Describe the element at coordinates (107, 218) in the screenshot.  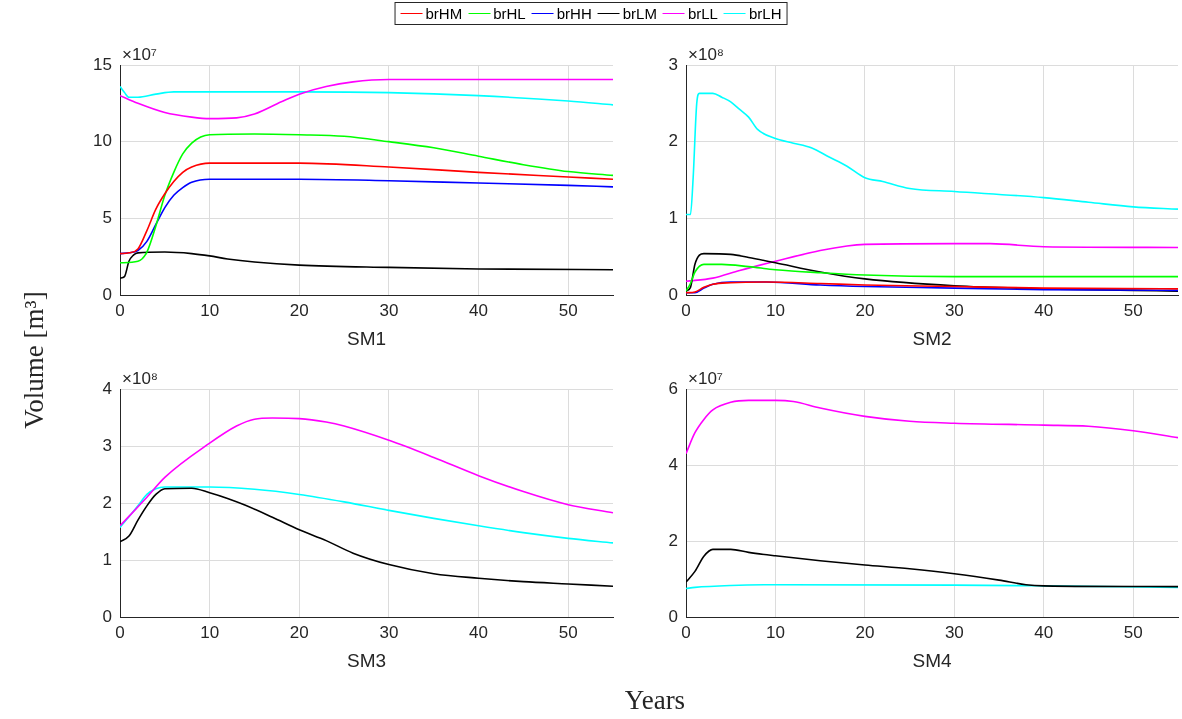
I see `y-tick-label: 5` at that location.